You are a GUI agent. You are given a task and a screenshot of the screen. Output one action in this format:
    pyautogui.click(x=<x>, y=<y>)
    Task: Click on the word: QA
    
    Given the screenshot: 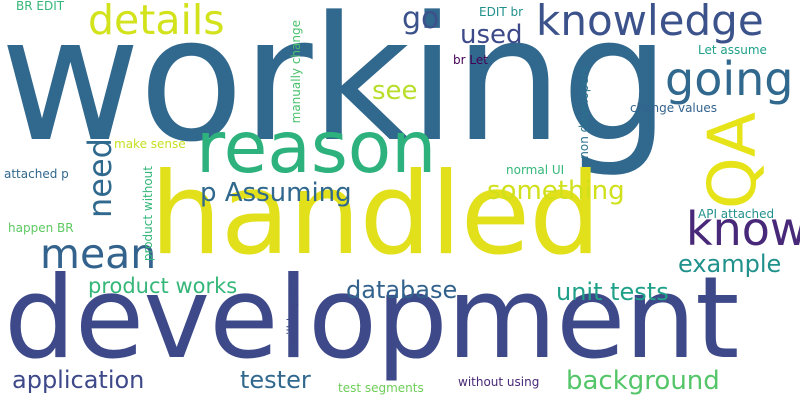 What is the action you would take?
    pyautogui.click(x=732, y=161)
    